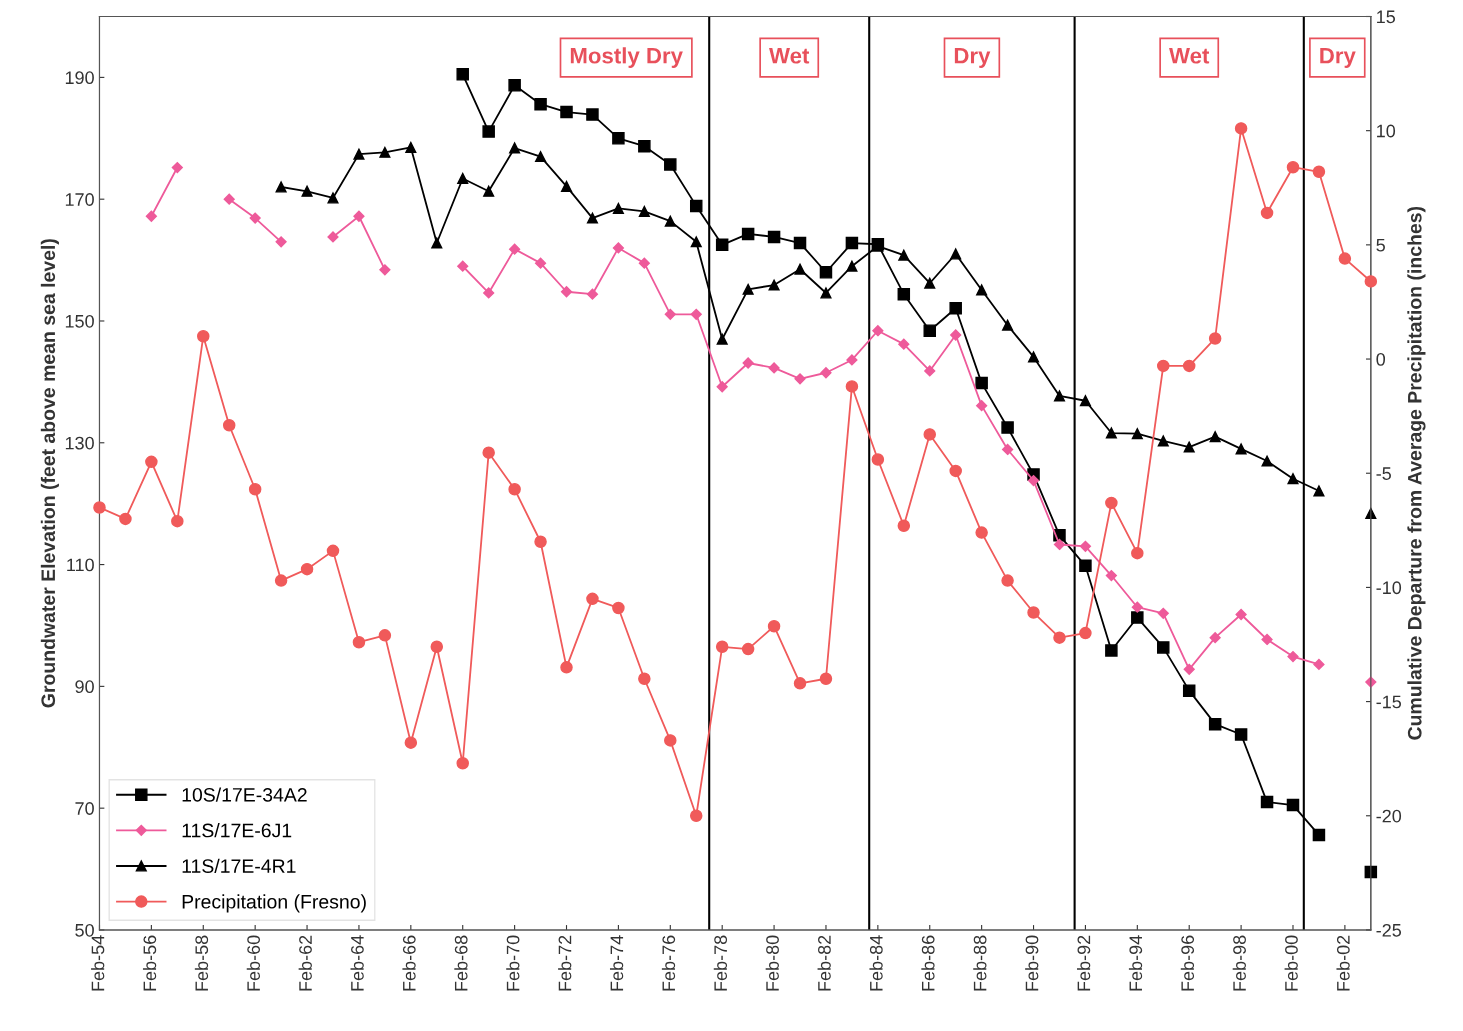  What do you see at coordinates (928, 963) in the screenshot?
I see `x-tick-label: Feb-86` at bounding box center [928, 963].